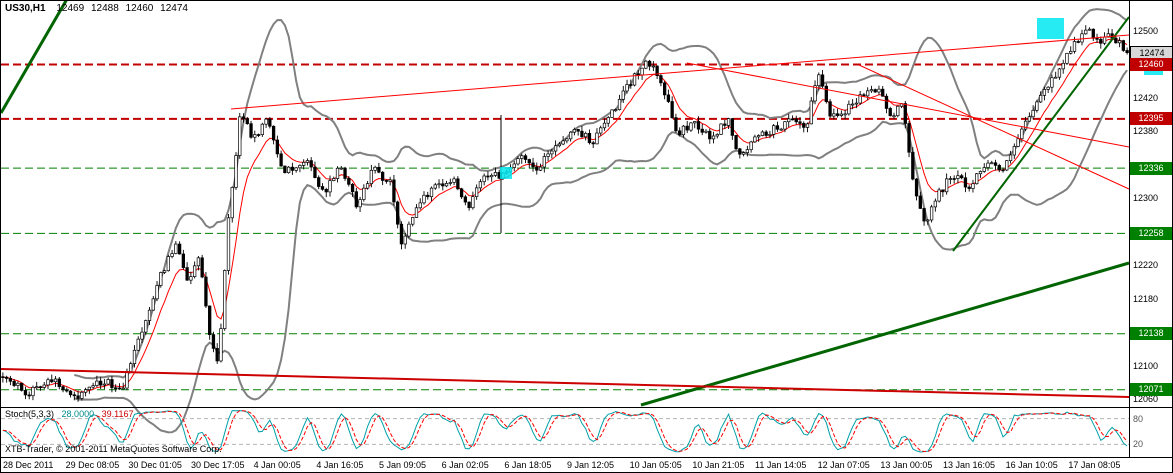  What do you see at coordinates (30, 414) in the screenshot?
I see `stoch-name: Stoch(5,3,3)` at bounding box center [30, 414].